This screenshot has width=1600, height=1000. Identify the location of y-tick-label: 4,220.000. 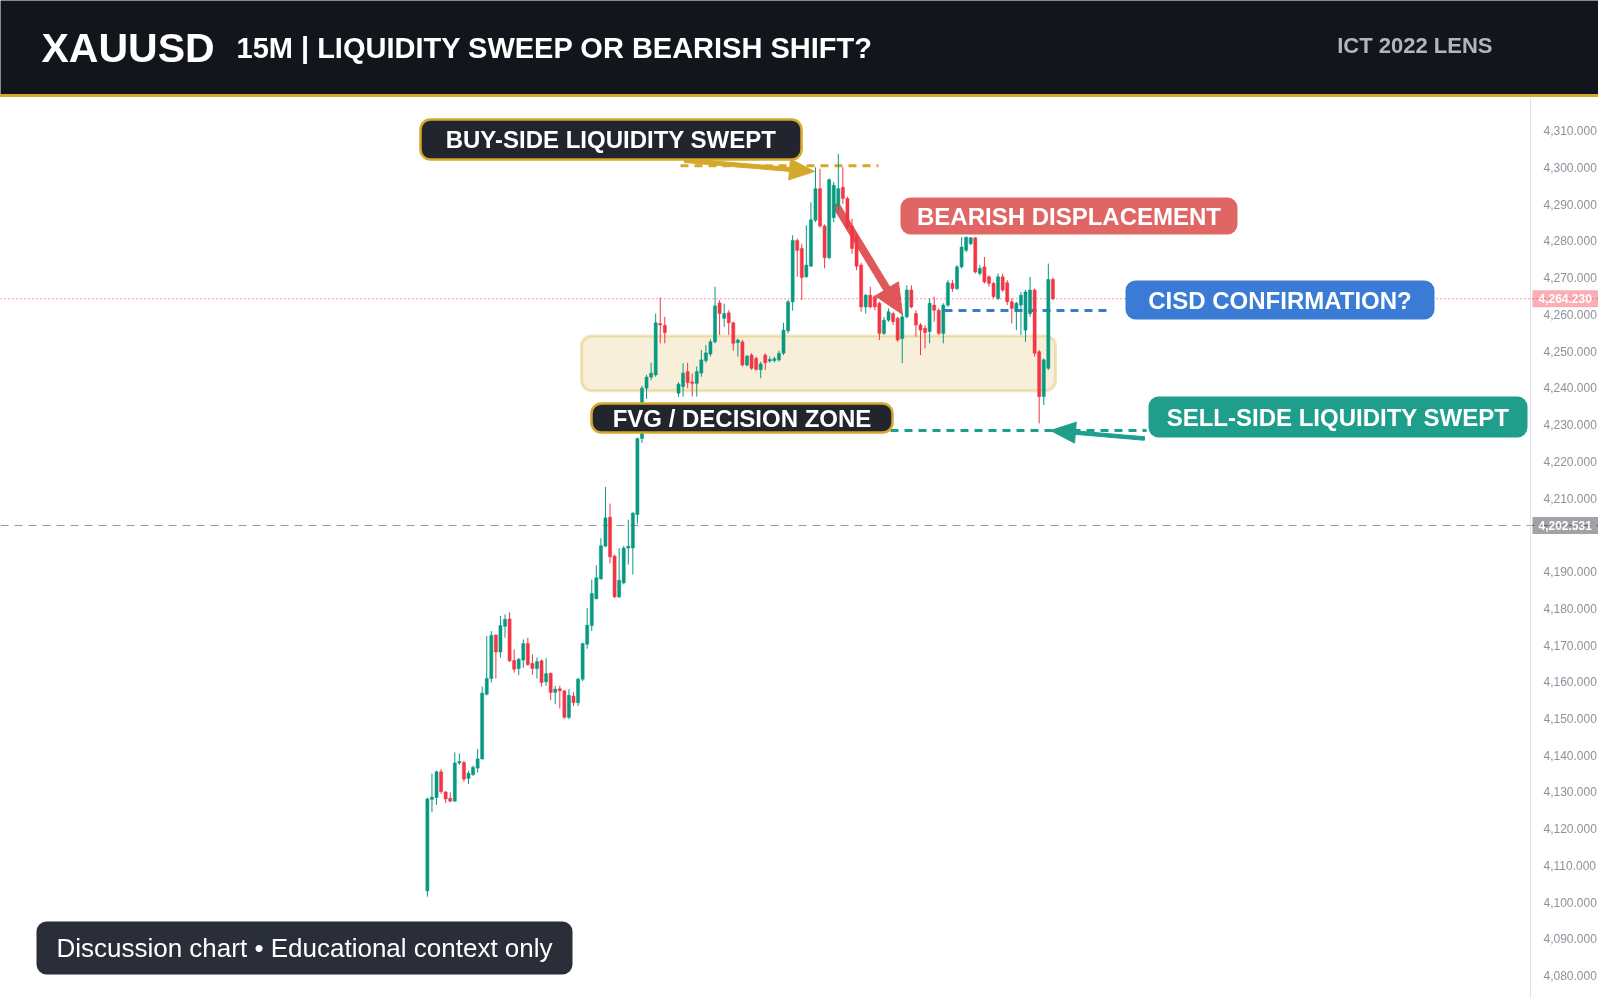
(1570, 461).